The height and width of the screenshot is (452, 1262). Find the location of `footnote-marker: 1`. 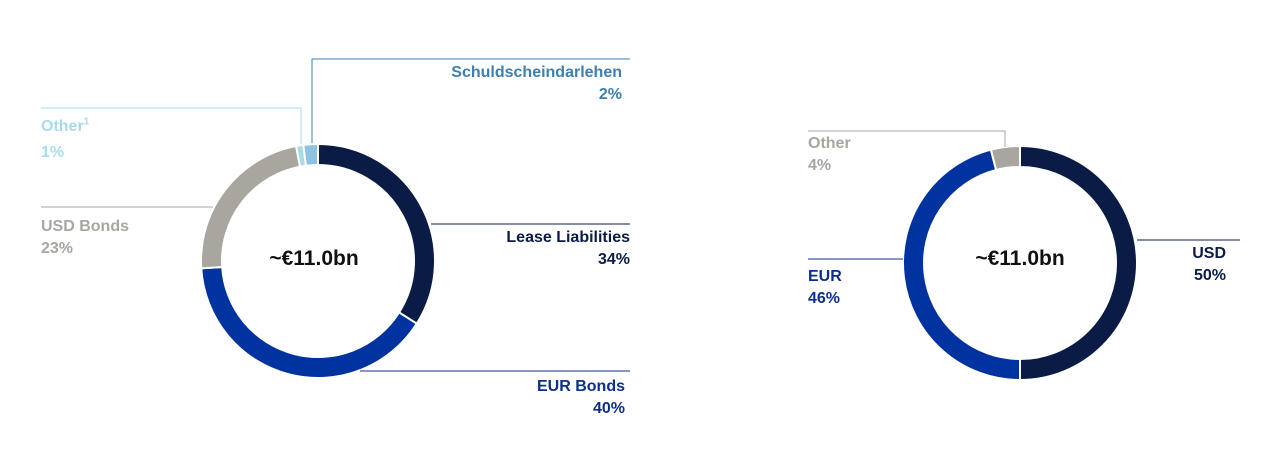

footnote-marker: 1 is located at coordinates (86, 122).